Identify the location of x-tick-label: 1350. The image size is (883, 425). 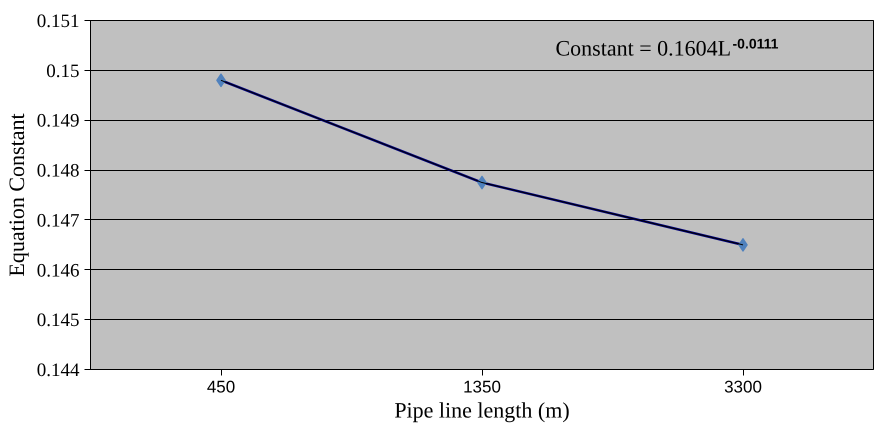
(482, 387).